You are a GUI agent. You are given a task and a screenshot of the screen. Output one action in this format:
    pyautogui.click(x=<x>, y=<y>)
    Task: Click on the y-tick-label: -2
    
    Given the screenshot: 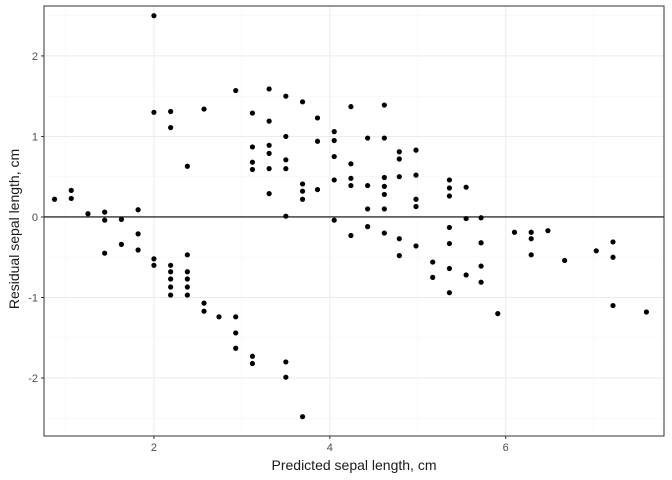 What is the action you would take?
    pyautogui.click(x=33, y=379)
    